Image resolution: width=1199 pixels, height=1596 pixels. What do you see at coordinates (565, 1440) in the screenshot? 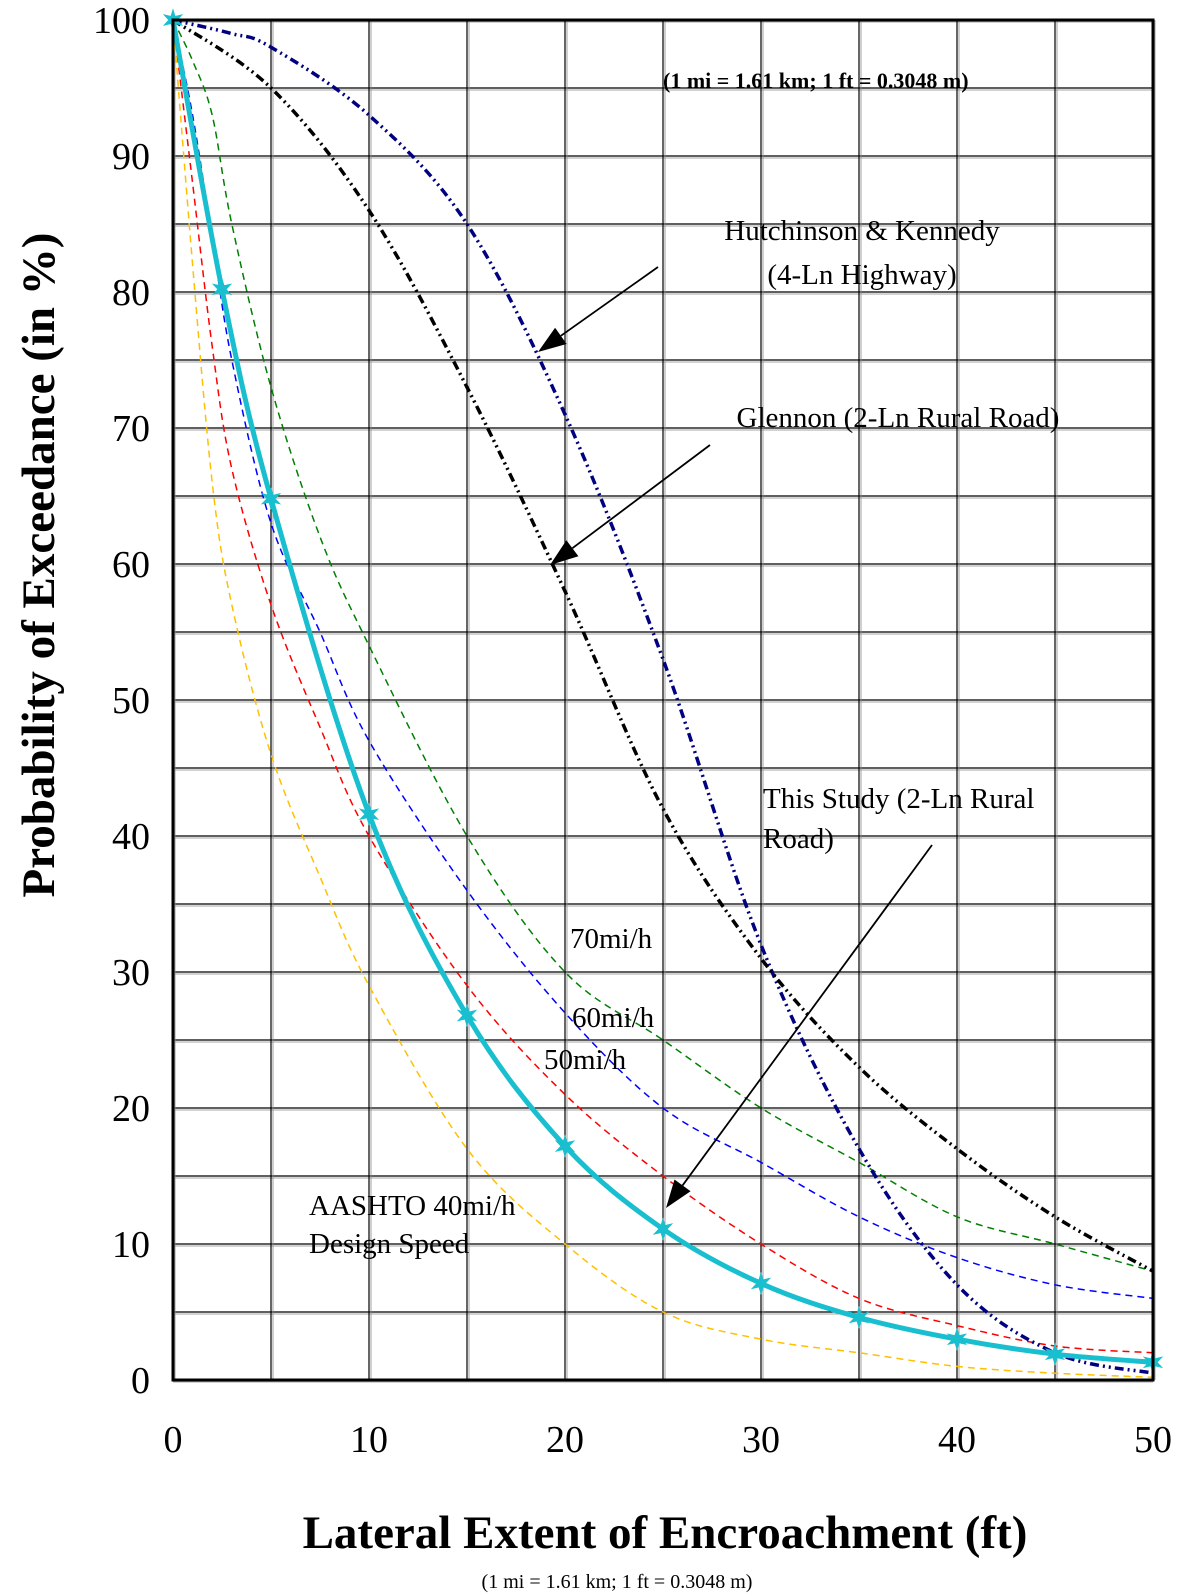
I see `x-tick-label: 20` at bounding box center [565, 1440].